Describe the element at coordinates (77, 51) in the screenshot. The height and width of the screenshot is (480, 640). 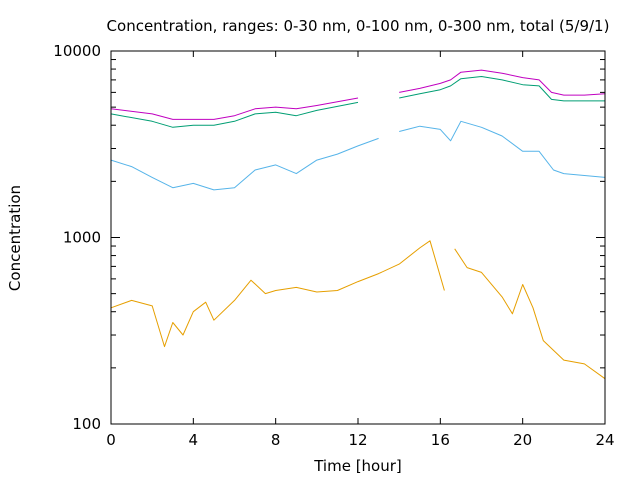
I see `y-tick-label: 10000` at that location.